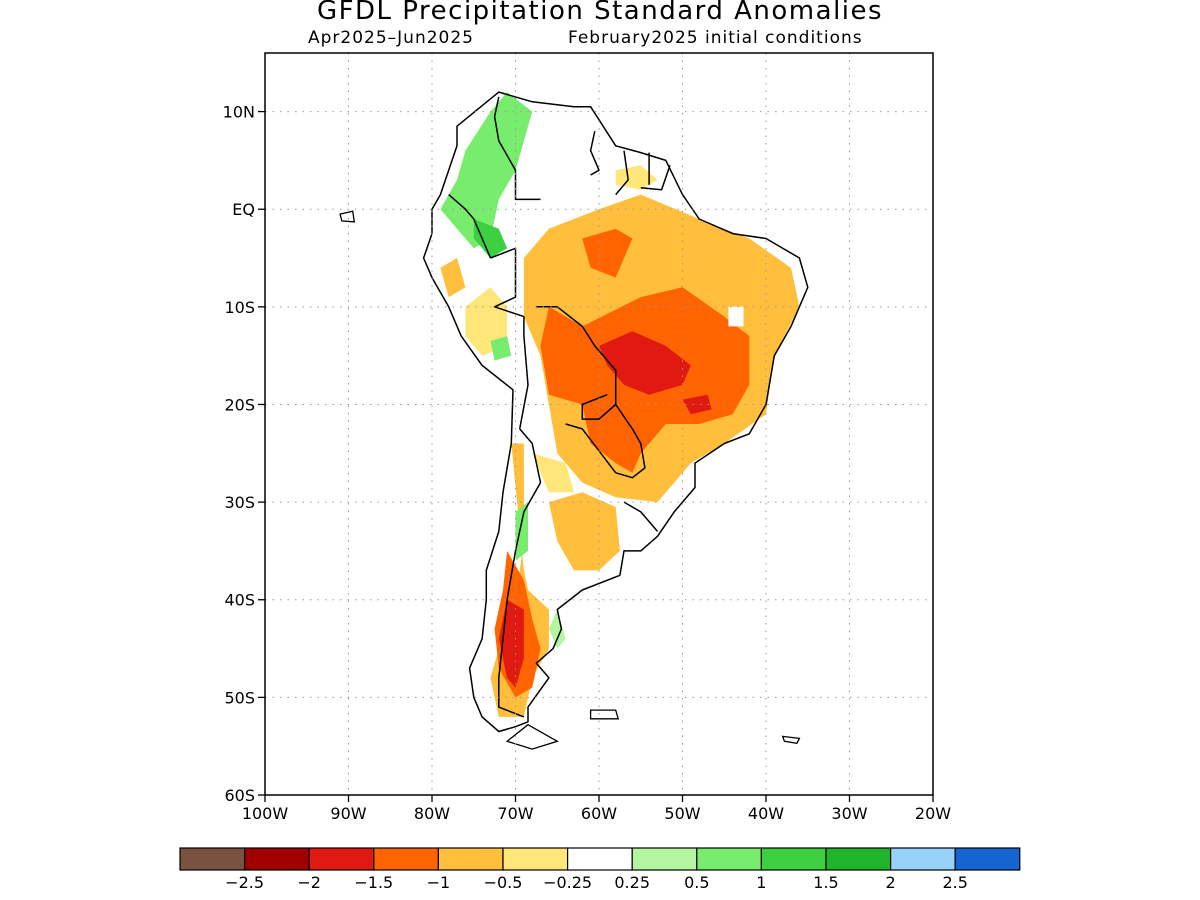 This screenshot has height=900, width=1200. What do you see at coordinates (761, 882) in the screenshot?
I see `legend-label: 1` at bounding box center [761, 882].